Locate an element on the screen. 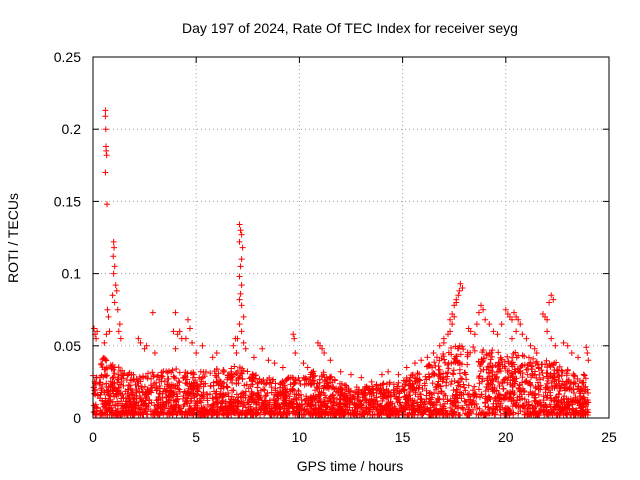 The height and width of the screenshot is (480, 640). y-axis-label: ROTI / TECUs is located at coordinates (13, 238).